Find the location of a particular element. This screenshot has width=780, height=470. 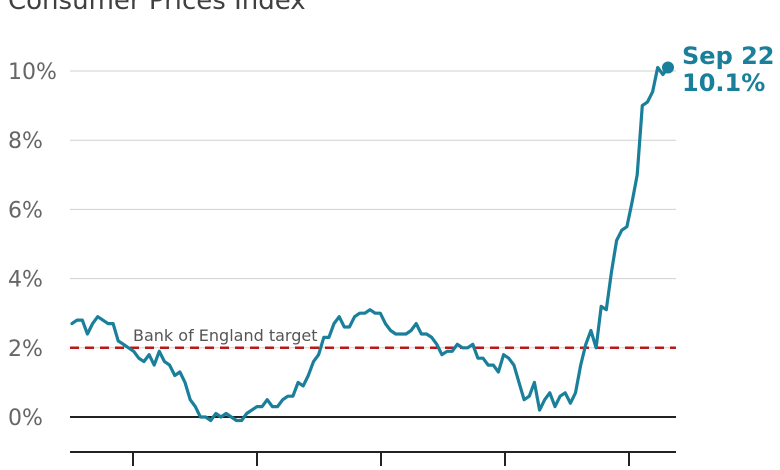

y-tick-label: 4% is located at coordinates (25, 280).